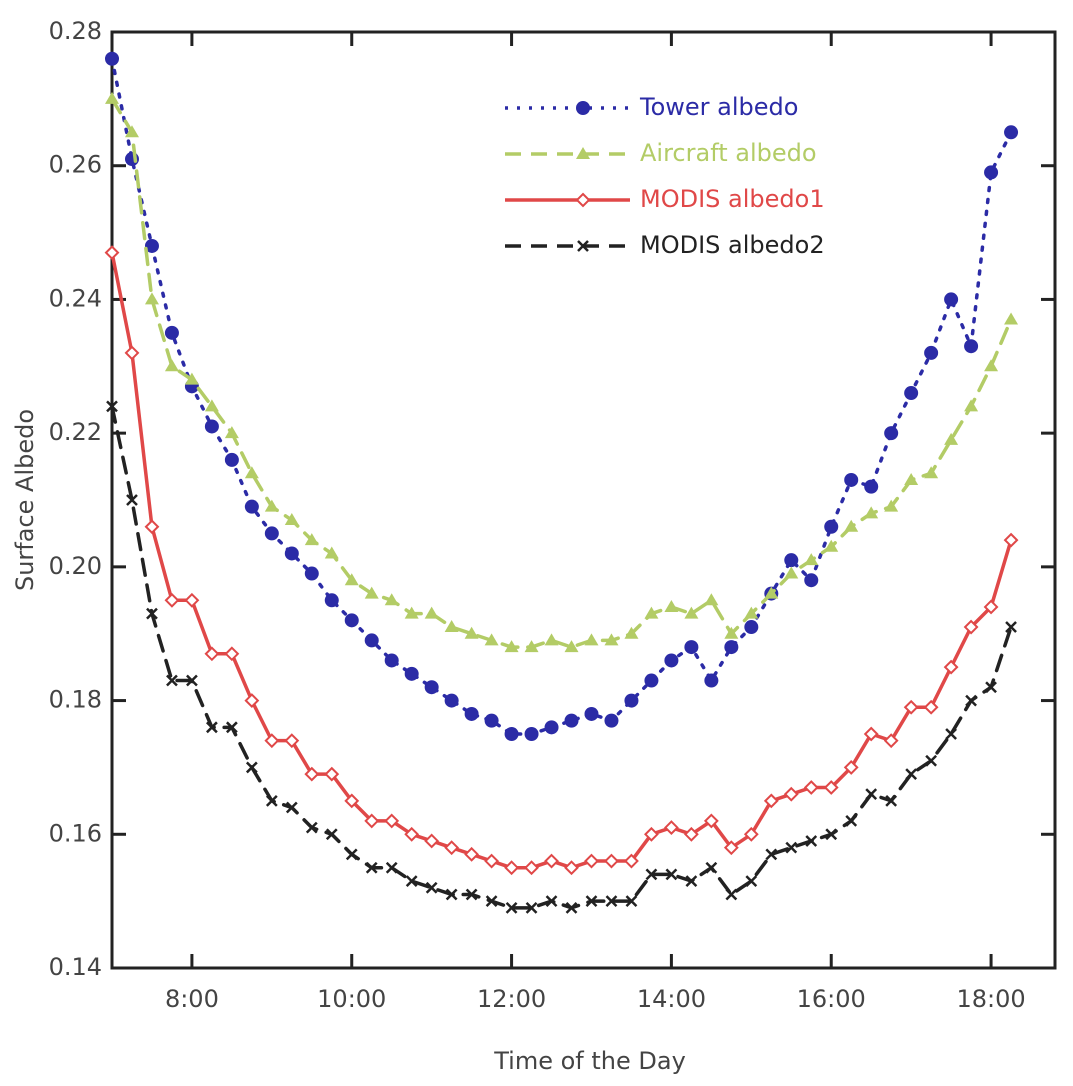 The image size is (1073, 1086). I want to click on x-tick-label: 18:00, so click(990, 999).